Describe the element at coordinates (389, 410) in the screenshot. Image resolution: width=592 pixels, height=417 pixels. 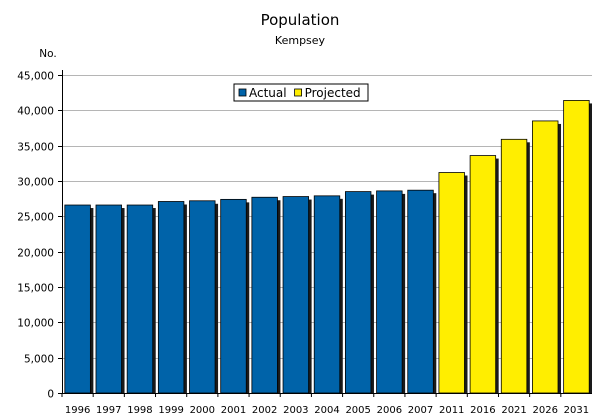
I see `x-tick-label: 2006` at that location.